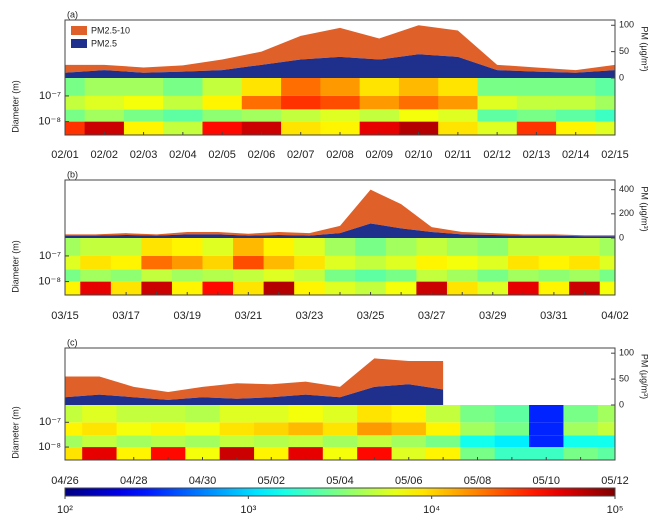 This screenshot has width=654, height=529. What do you see at coordinates (626, 189) in the screenshot?
I see `y2-tick-label: 400` at bounding box center [626, 189].